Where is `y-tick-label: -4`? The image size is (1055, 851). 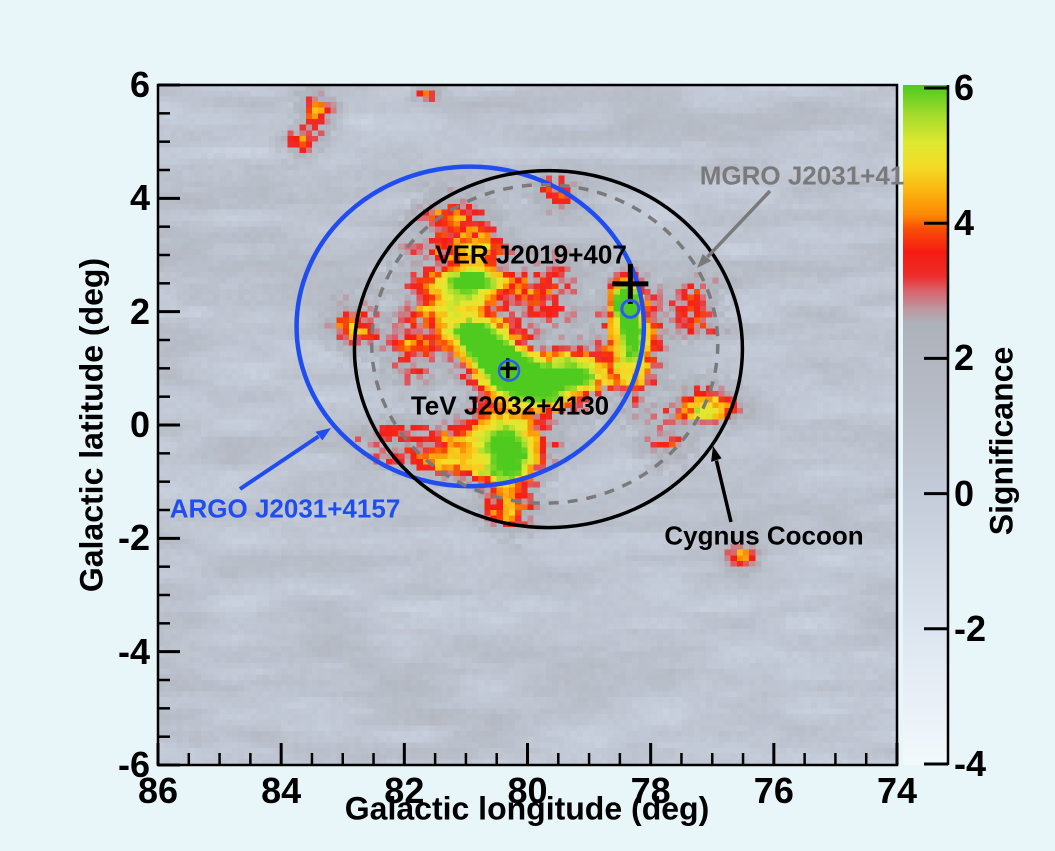
y-tick-label: -4 is located at coordinates (133, 651).